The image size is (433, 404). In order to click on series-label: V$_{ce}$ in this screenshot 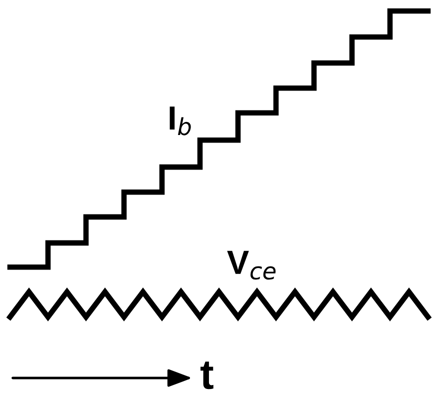, I will do `click(251, 265)`.